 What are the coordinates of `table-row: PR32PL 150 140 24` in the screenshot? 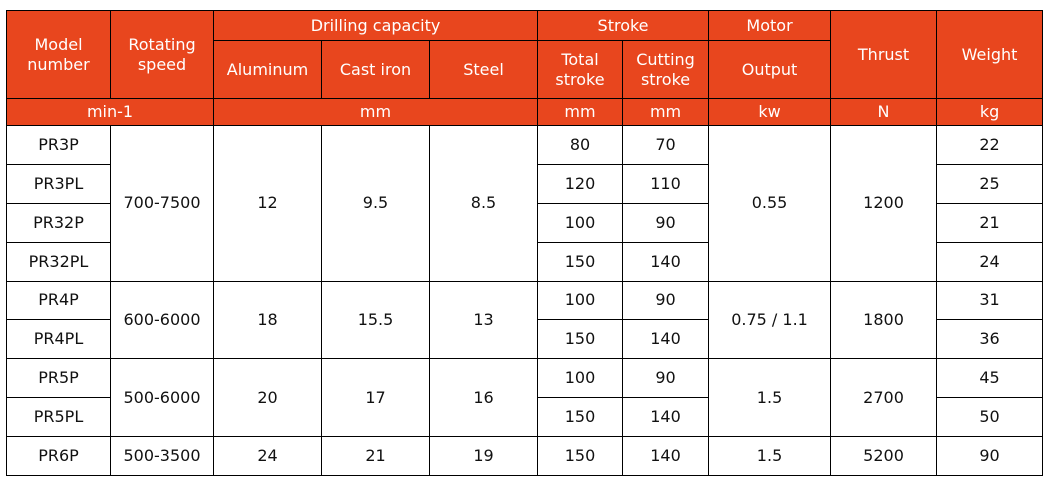 It's located at (525, 261).